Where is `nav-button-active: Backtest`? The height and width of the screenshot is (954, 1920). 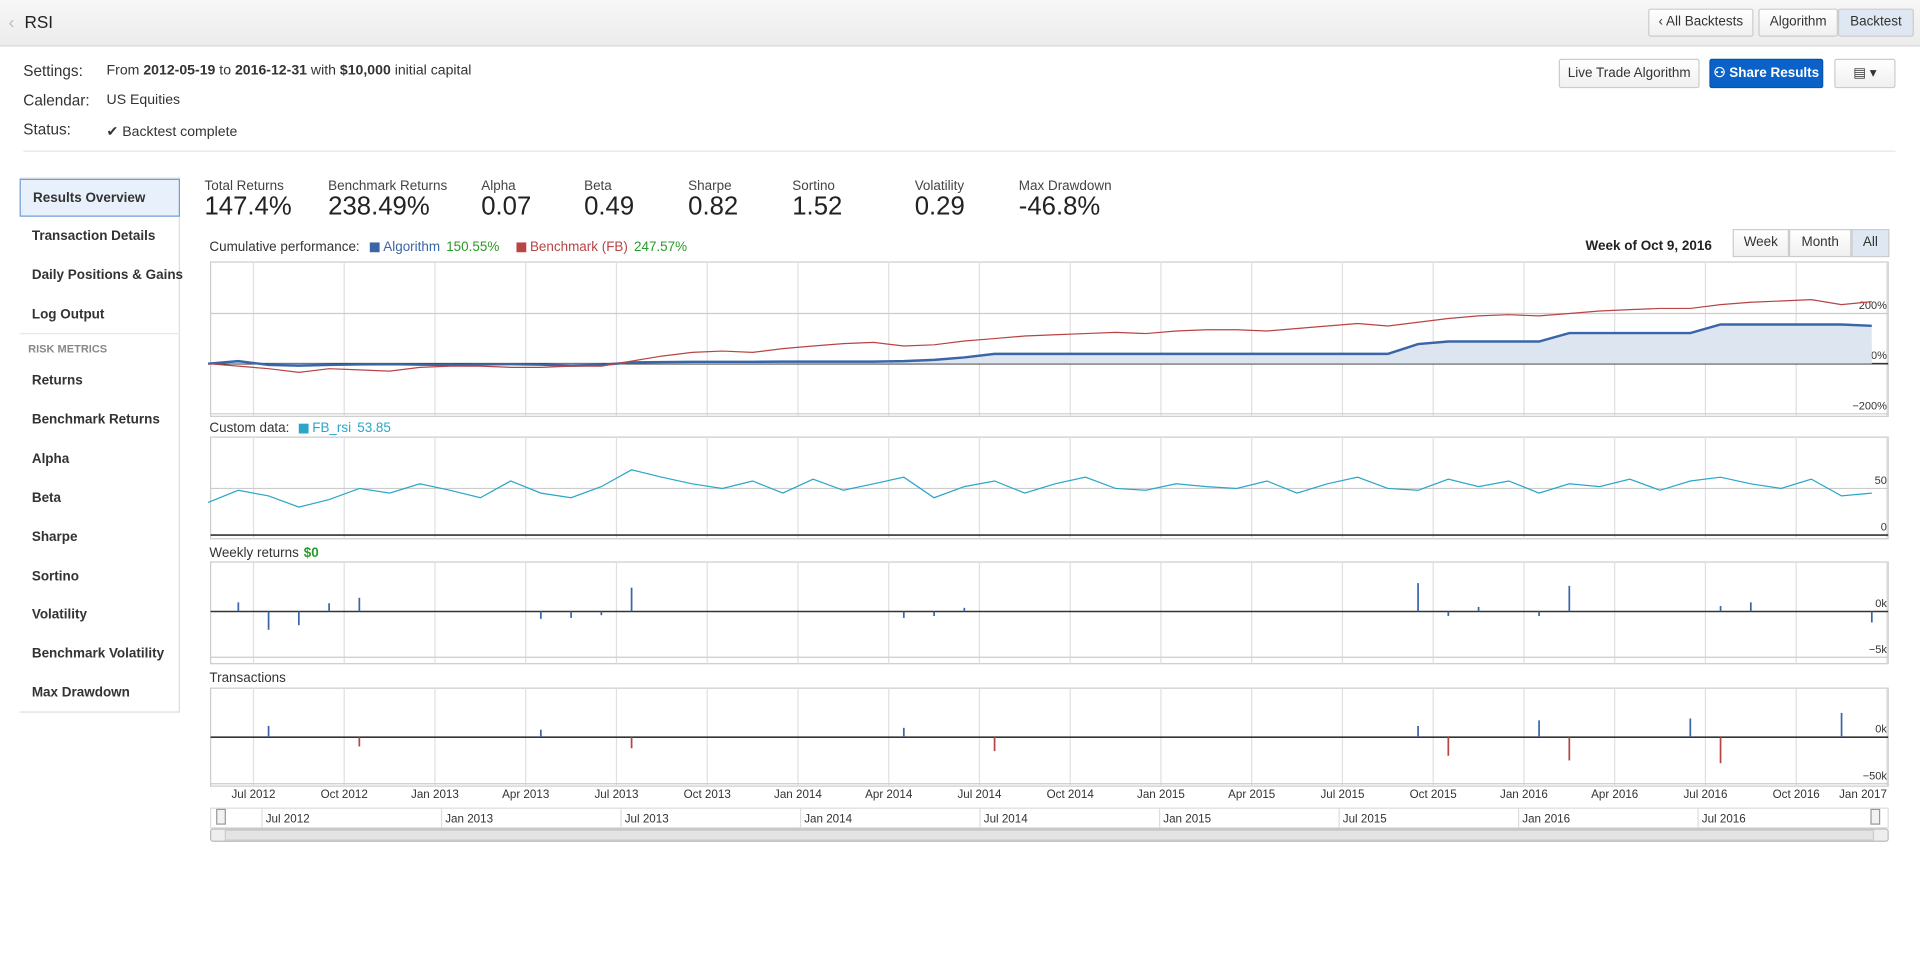 nav-button-active: Backtest is located at coordinates (1875, 22).